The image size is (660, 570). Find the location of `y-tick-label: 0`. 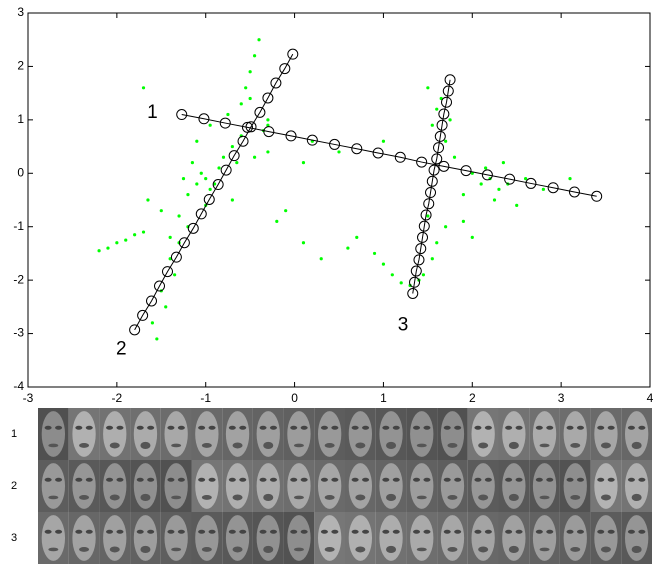

y-tick-label: 0 is located at coordinates (20, 172).